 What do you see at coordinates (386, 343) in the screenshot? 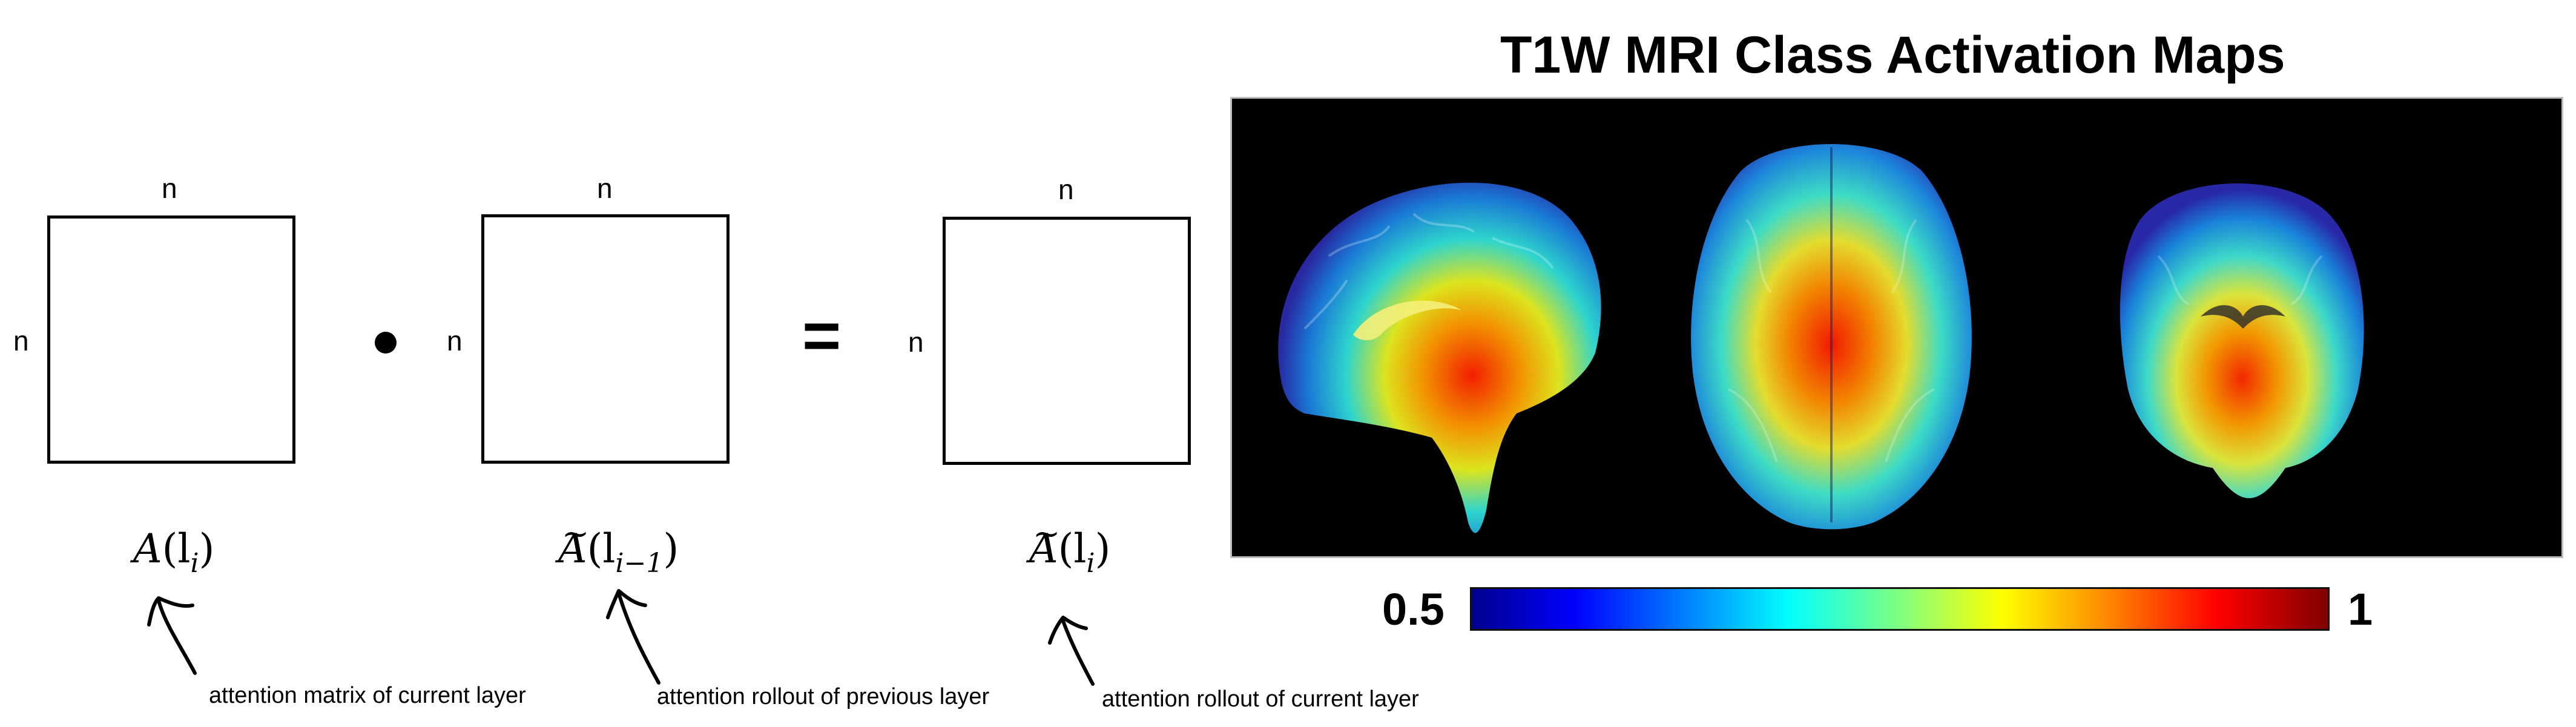
I see `matrix-product-dot` at bounding box center [386, 343].